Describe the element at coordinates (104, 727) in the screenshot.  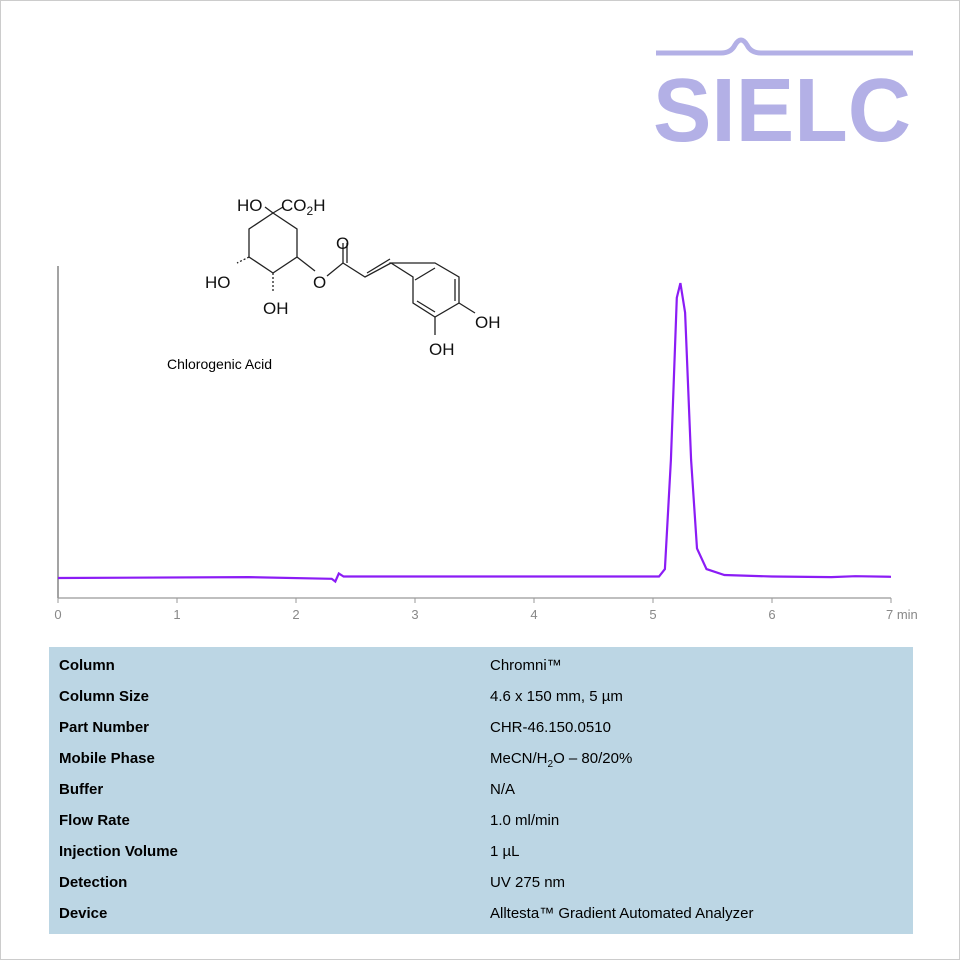
I see `row-label: Part Number` at that location.